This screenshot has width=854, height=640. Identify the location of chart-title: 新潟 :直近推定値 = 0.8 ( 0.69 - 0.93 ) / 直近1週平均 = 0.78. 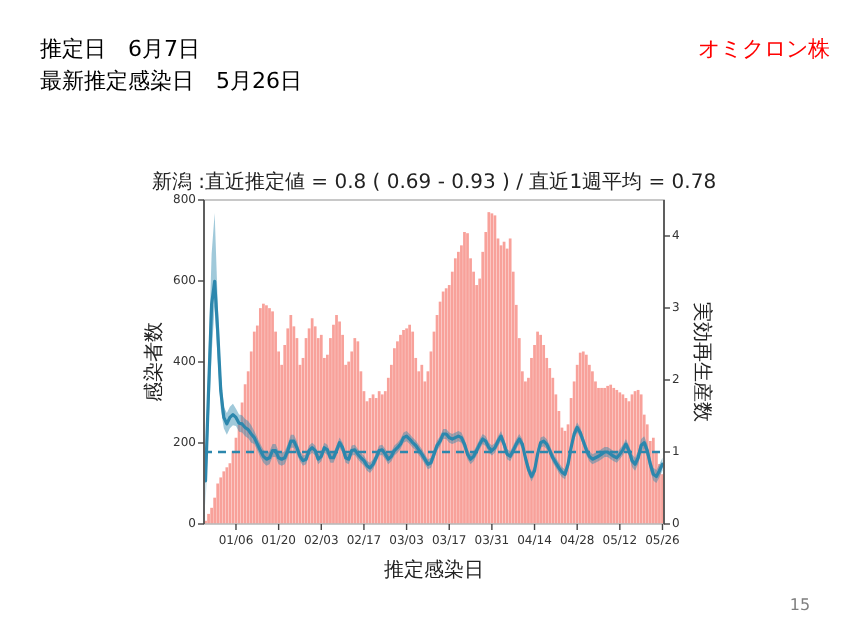
(434, 182).